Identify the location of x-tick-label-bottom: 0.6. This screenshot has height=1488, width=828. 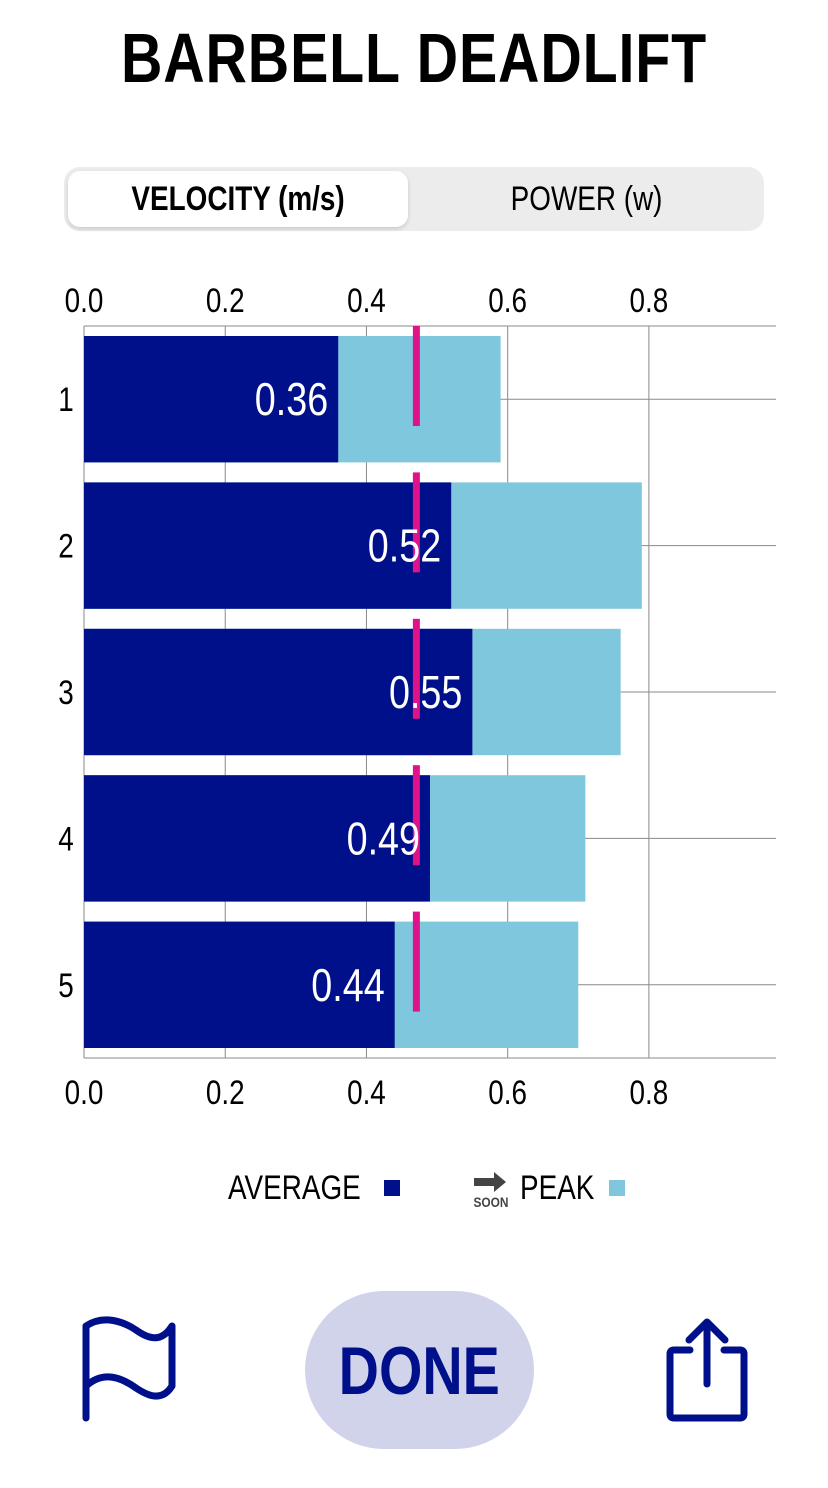
(507, 1092).